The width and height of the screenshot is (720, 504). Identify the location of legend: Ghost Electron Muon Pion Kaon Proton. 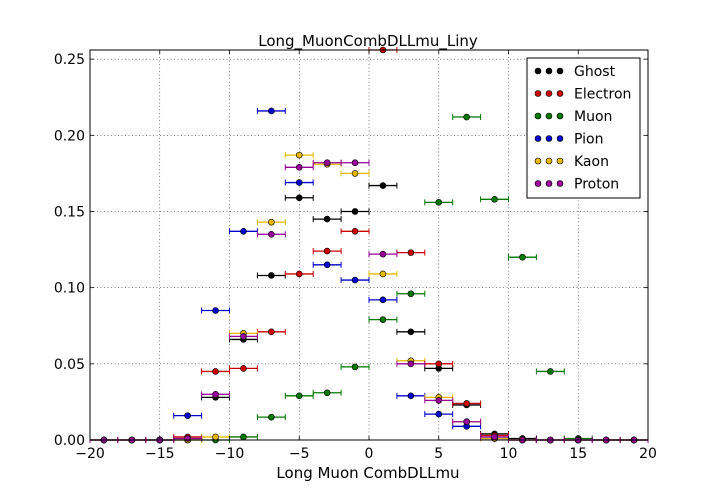
(583, 128).